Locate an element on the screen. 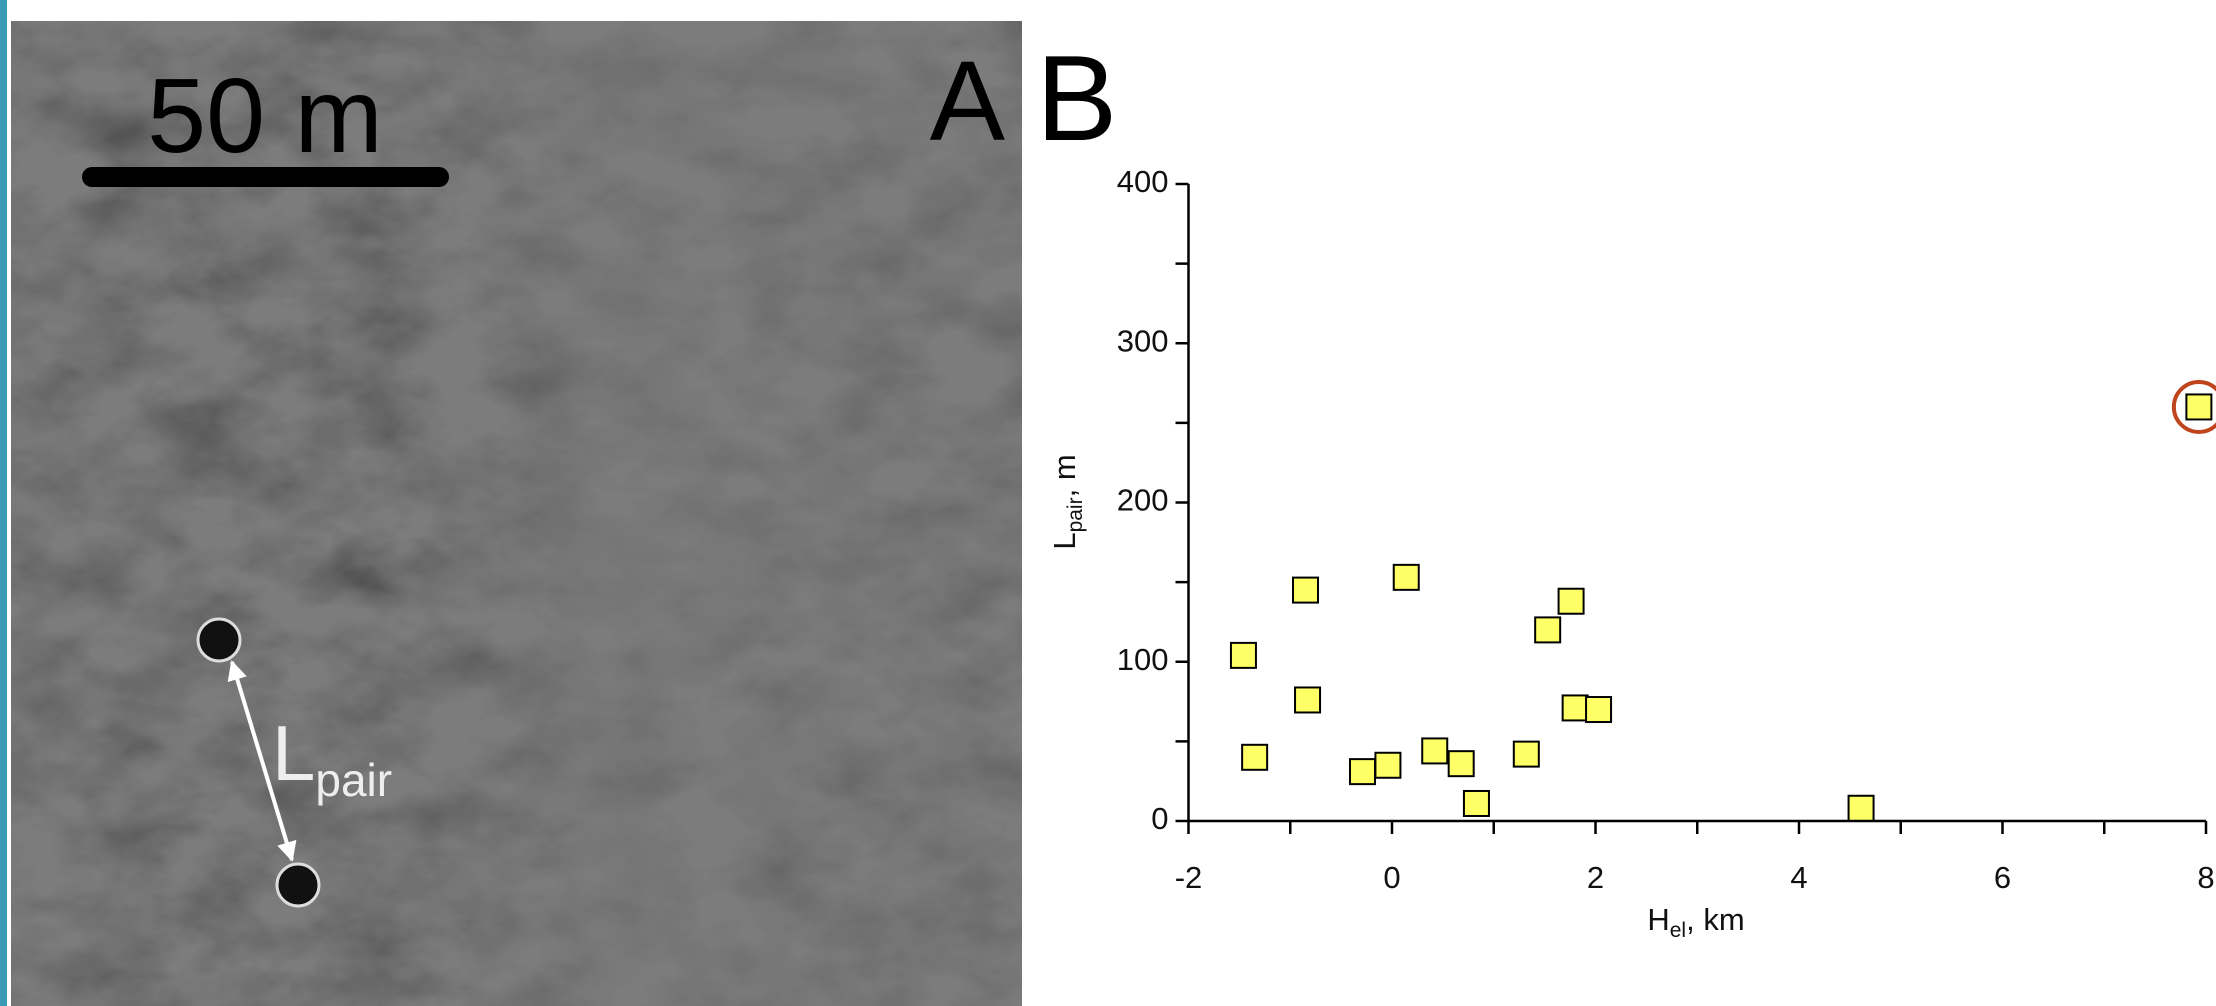 This screenshot has width=2216, height=1006. x-tick-label: 4 is located at coordinates (1798, 877).